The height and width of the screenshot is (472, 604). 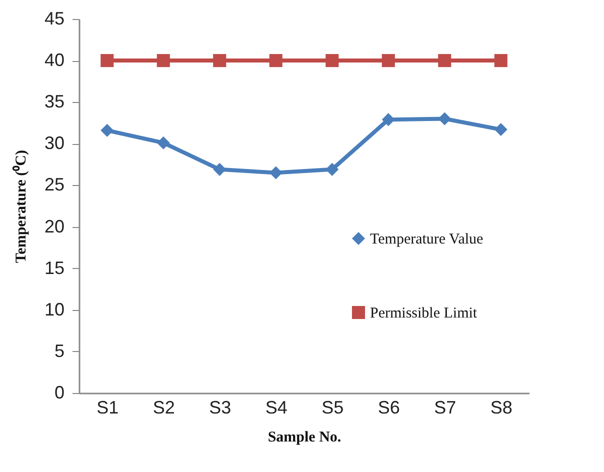 I want to click on y-tick-label: 25, so click(x=54, y=184).